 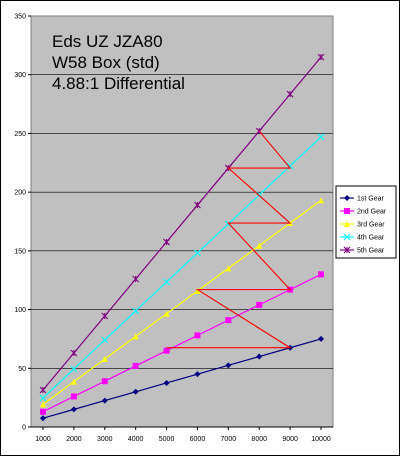 I want to click on x-tick-label: 10000, so click(x=321, y=439).